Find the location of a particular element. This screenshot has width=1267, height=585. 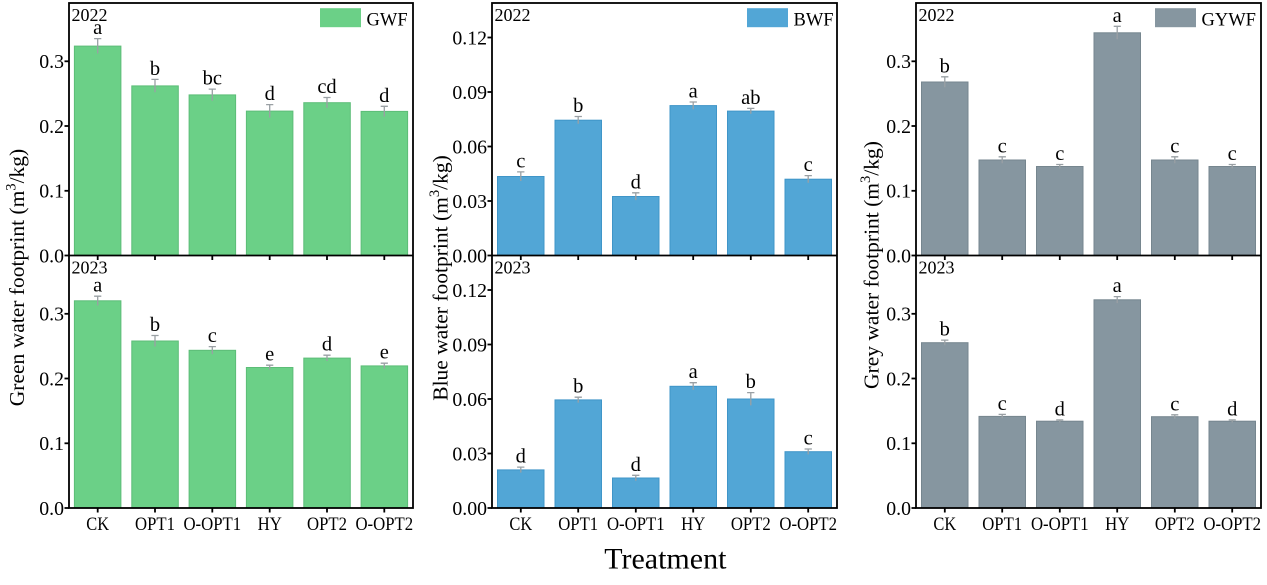

svg-text: bc is located at coordinates (212, 79).